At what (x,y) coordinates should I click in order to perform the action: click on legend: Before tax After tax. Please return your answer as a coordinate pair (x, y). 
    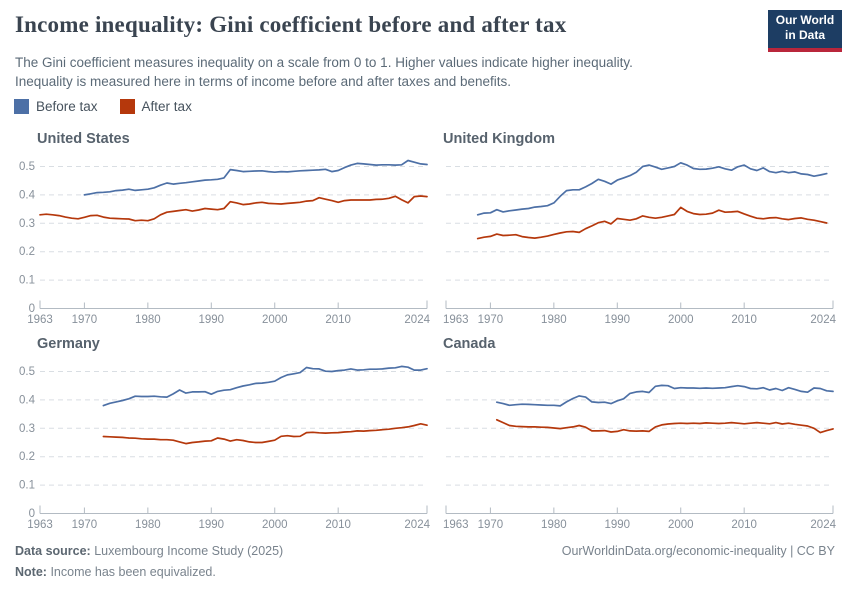
    Looking at the image, I should click on (103, 106).